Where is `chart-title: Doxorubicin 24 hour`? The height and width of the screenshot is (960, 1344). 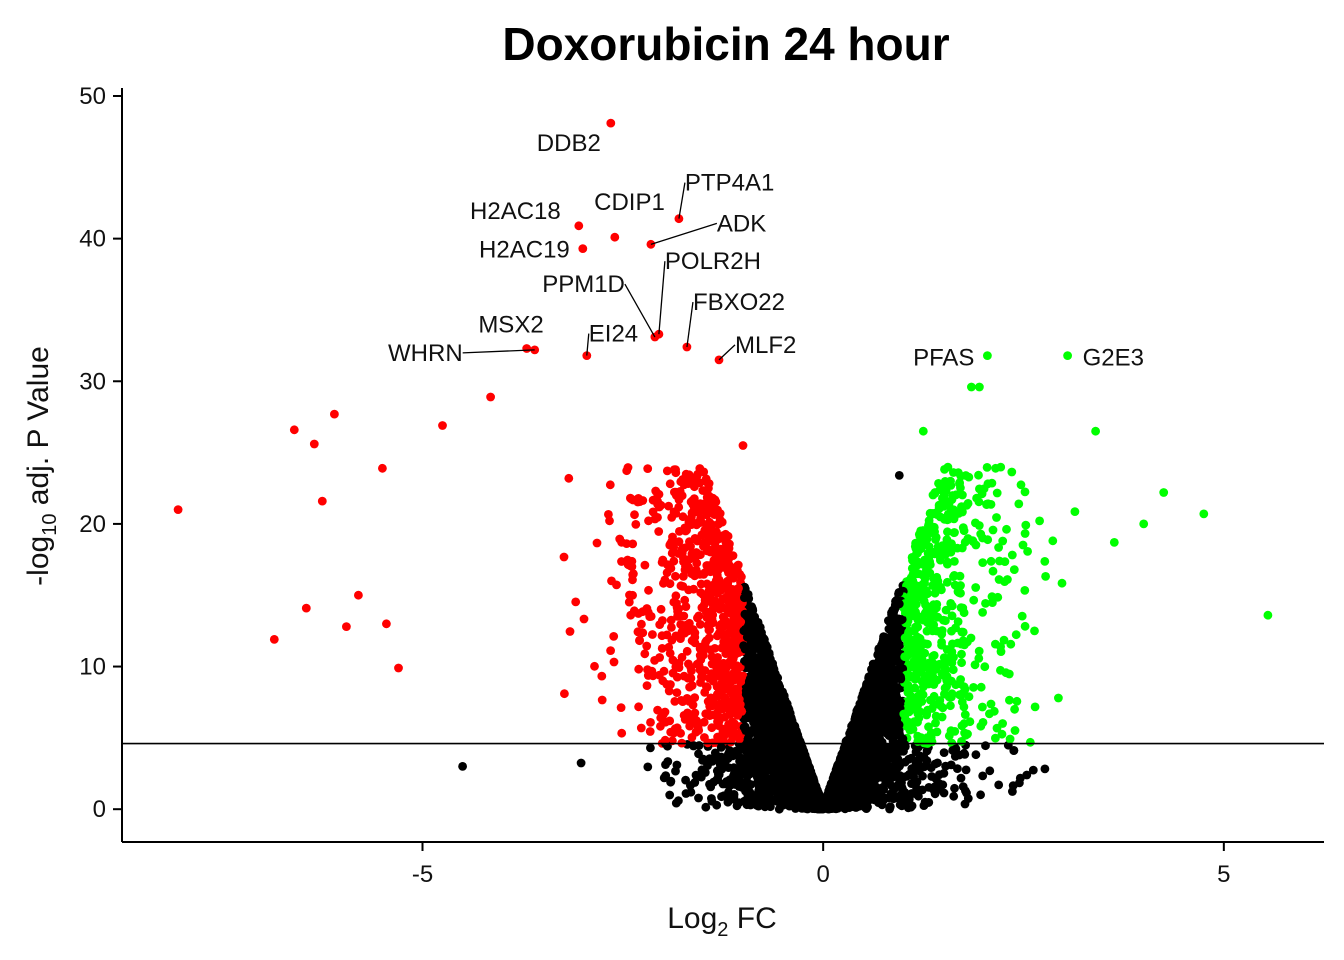
chart-title: Doxorubicin 24 hour is located at coordinates (725, 44).